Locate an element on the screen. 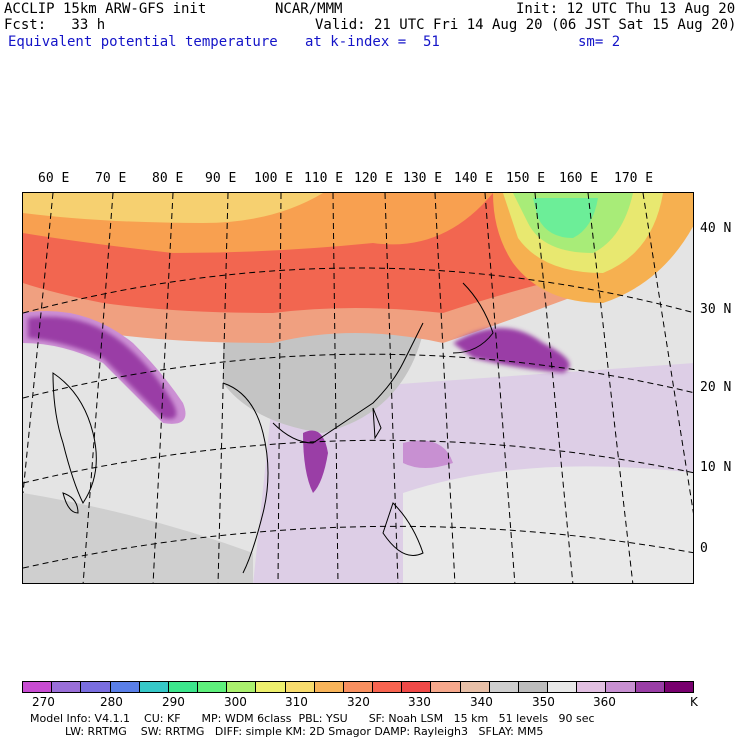 This screenshot has height=740, width=740. lon-label: 90 E is located at coordinates (221, 178).